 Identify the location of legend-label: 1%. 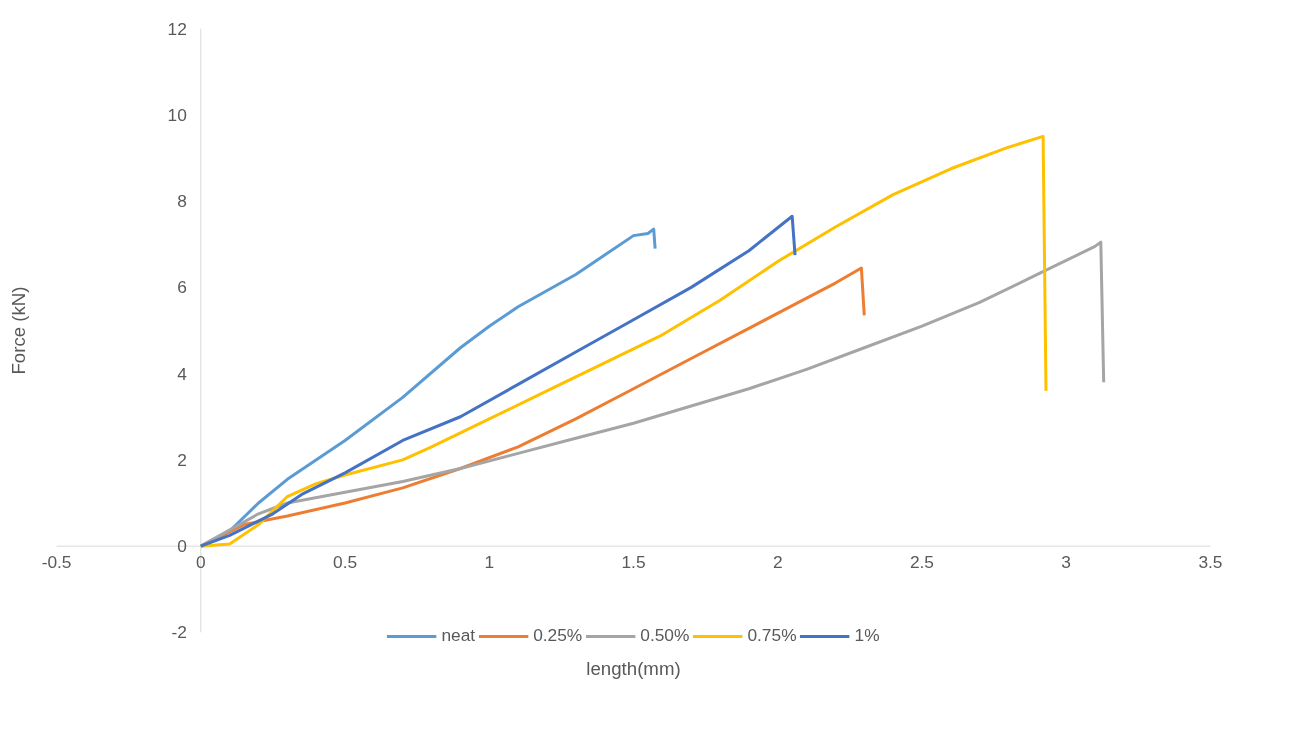
(867, 635).